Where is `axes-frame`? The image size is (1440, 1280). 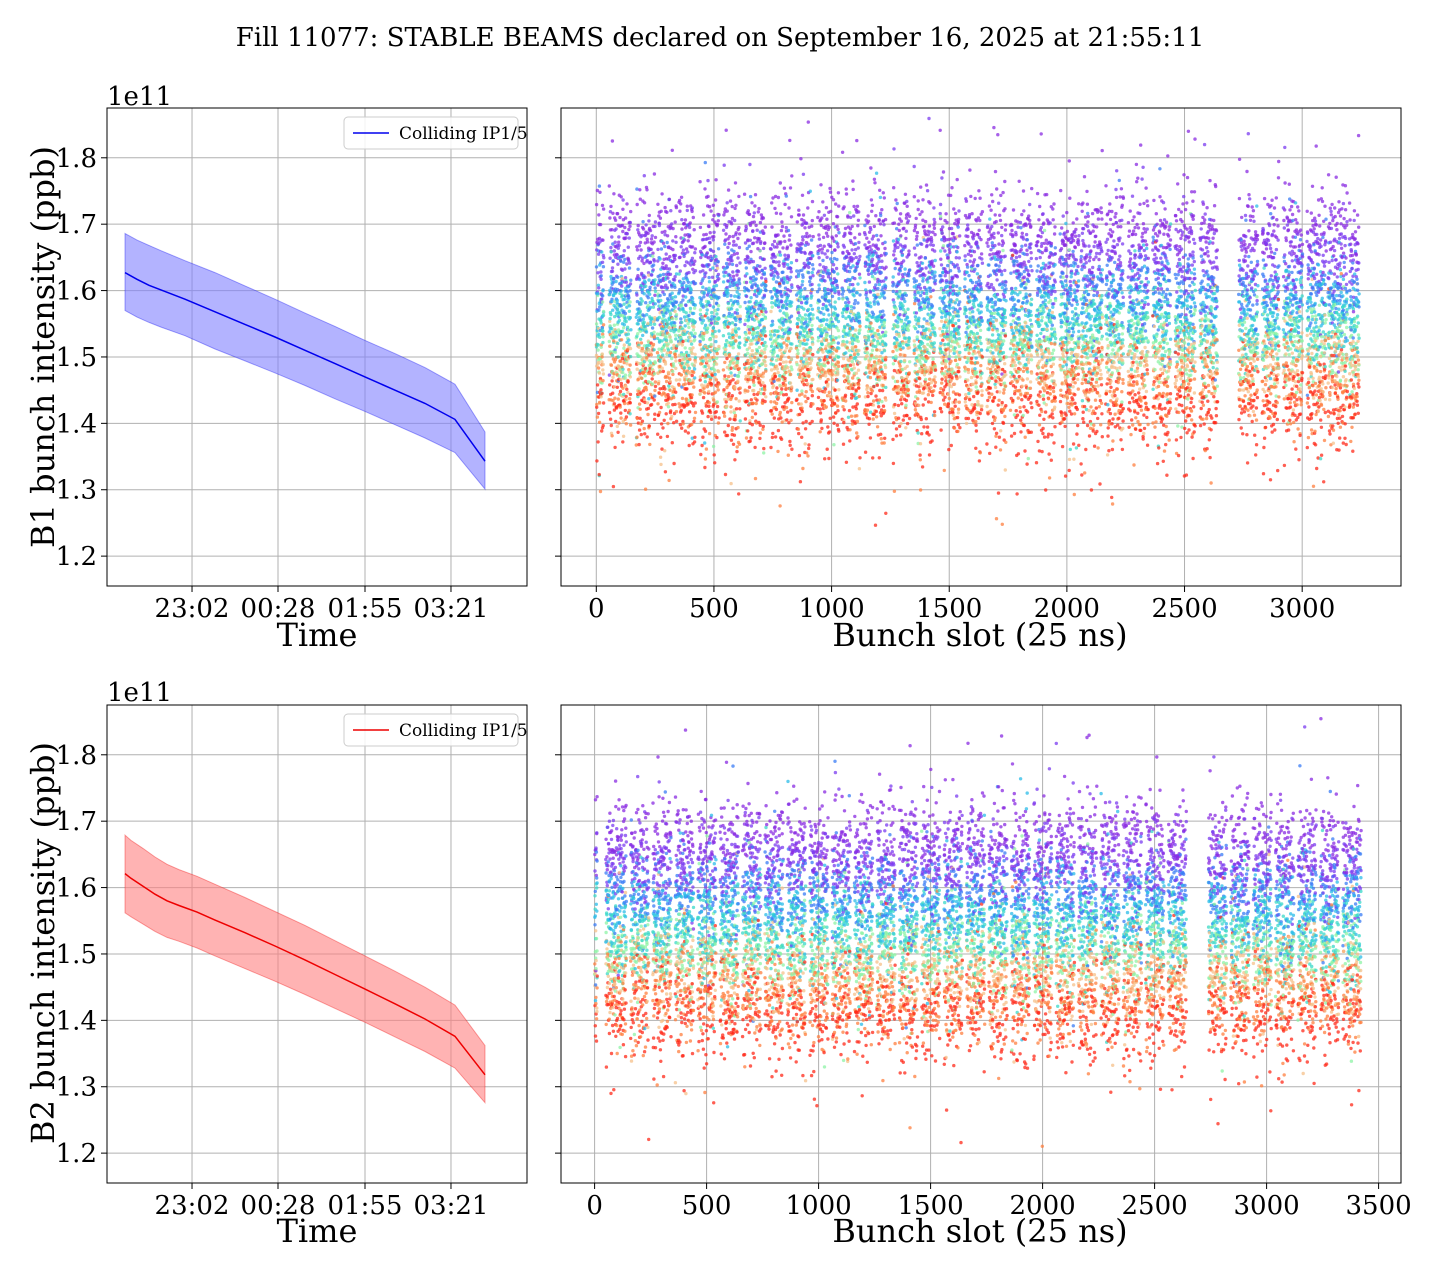
axes-frame is located at coordinates (317, 347).